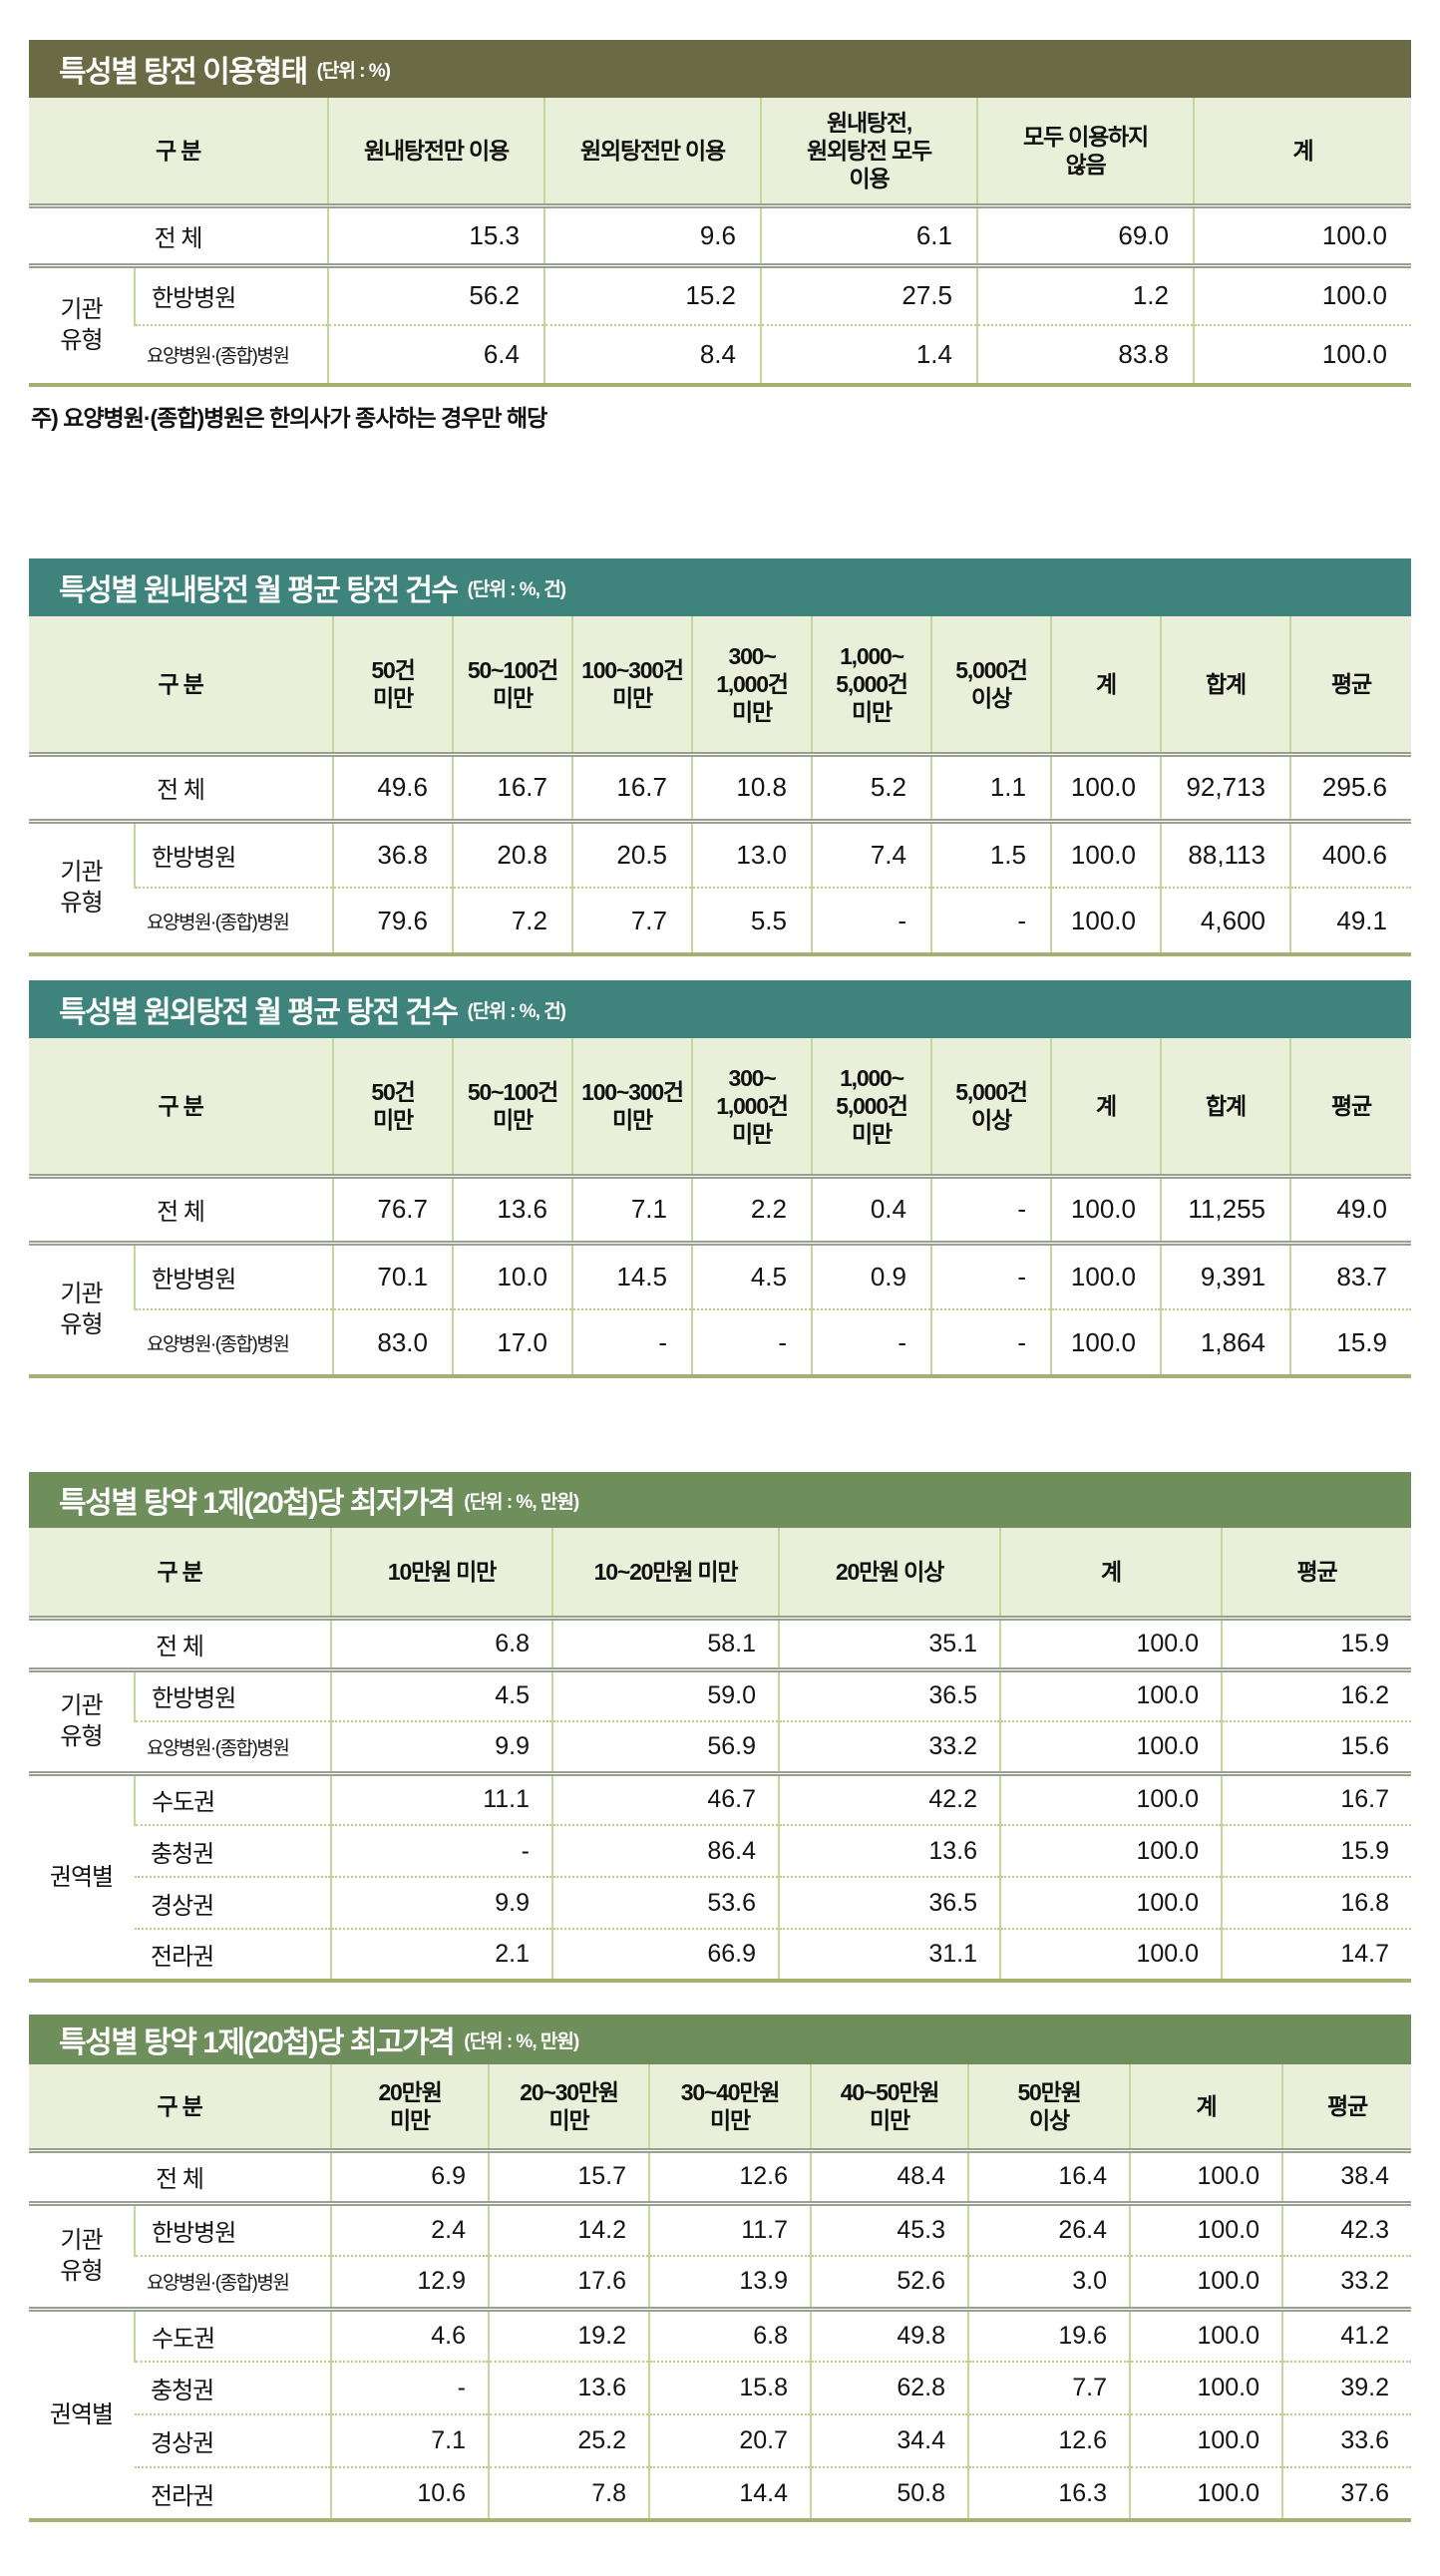 This screenshot has height=2576, width=1440. Describe the element at coordinates (751, 788) in the screenshot. I see `value-cell: 10.8` at that location.